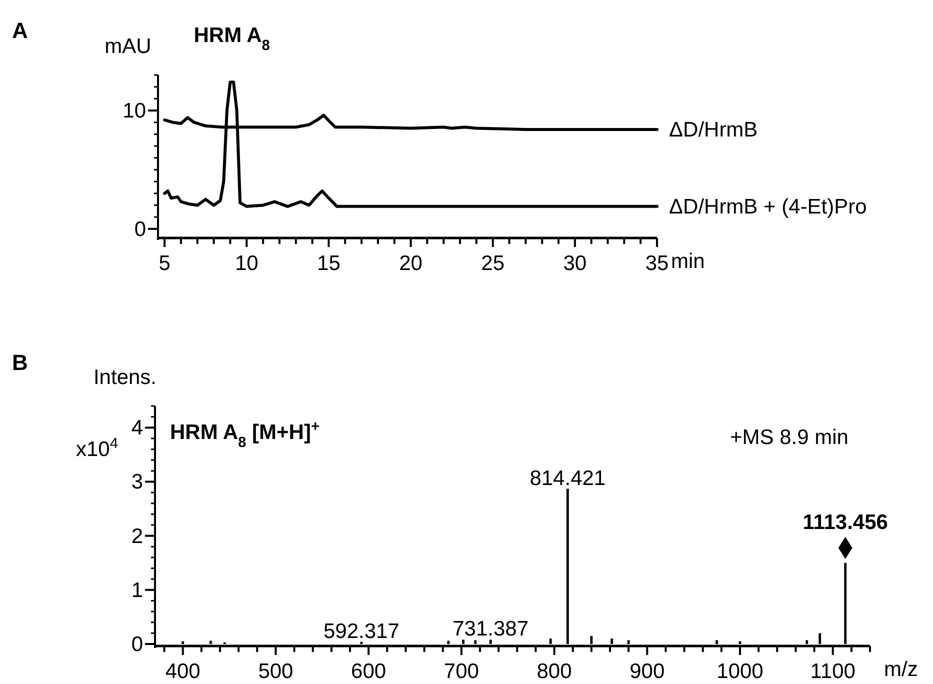 The image size is (933, 684). What do you see at coordinates (789, 437) in the screenshot?
I see `annotation: +MS 8.9 min` at bounding box center [789, 437].